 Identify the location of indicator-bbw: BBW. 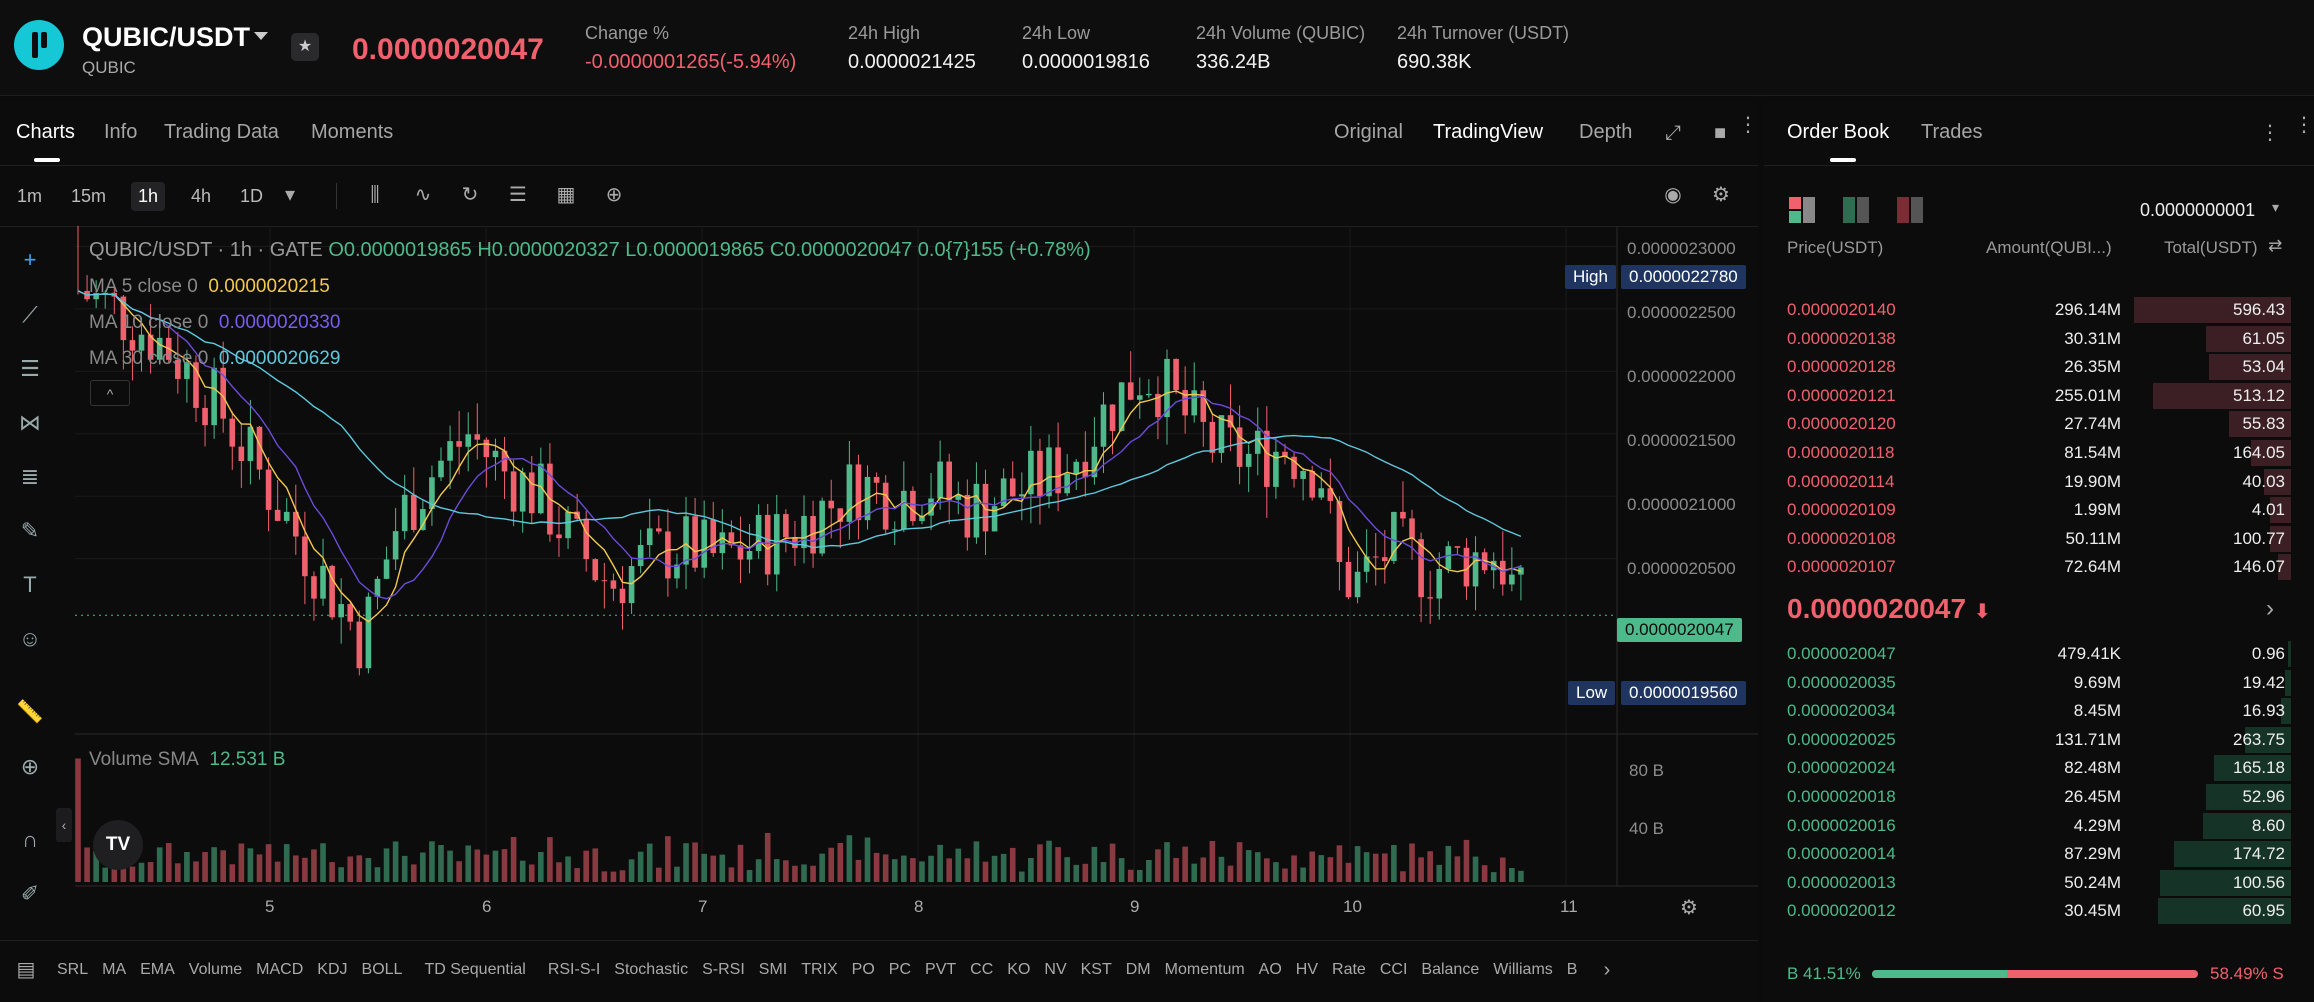
(1571, 969).